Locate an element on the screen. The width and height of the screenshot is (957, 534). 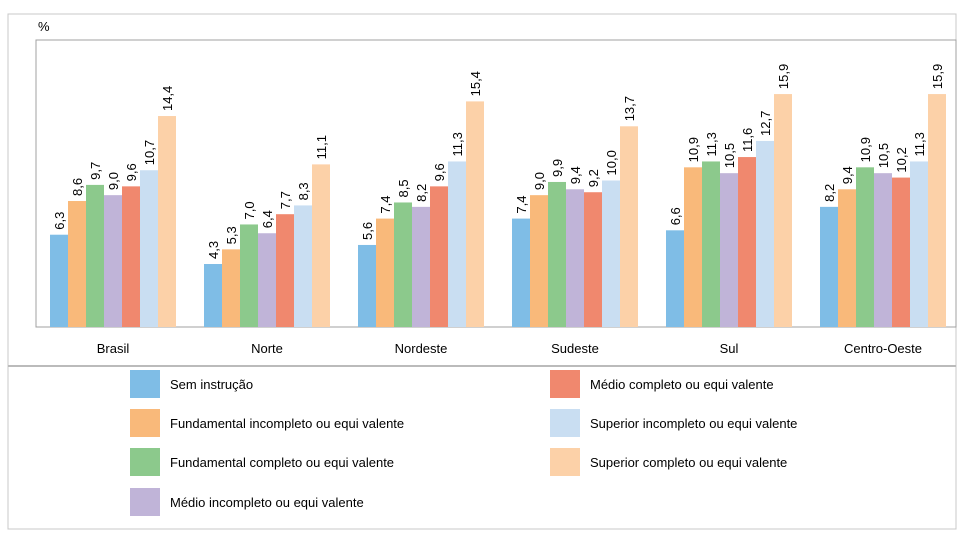
data-label: 10,2 is located at coordinates (901, 159).